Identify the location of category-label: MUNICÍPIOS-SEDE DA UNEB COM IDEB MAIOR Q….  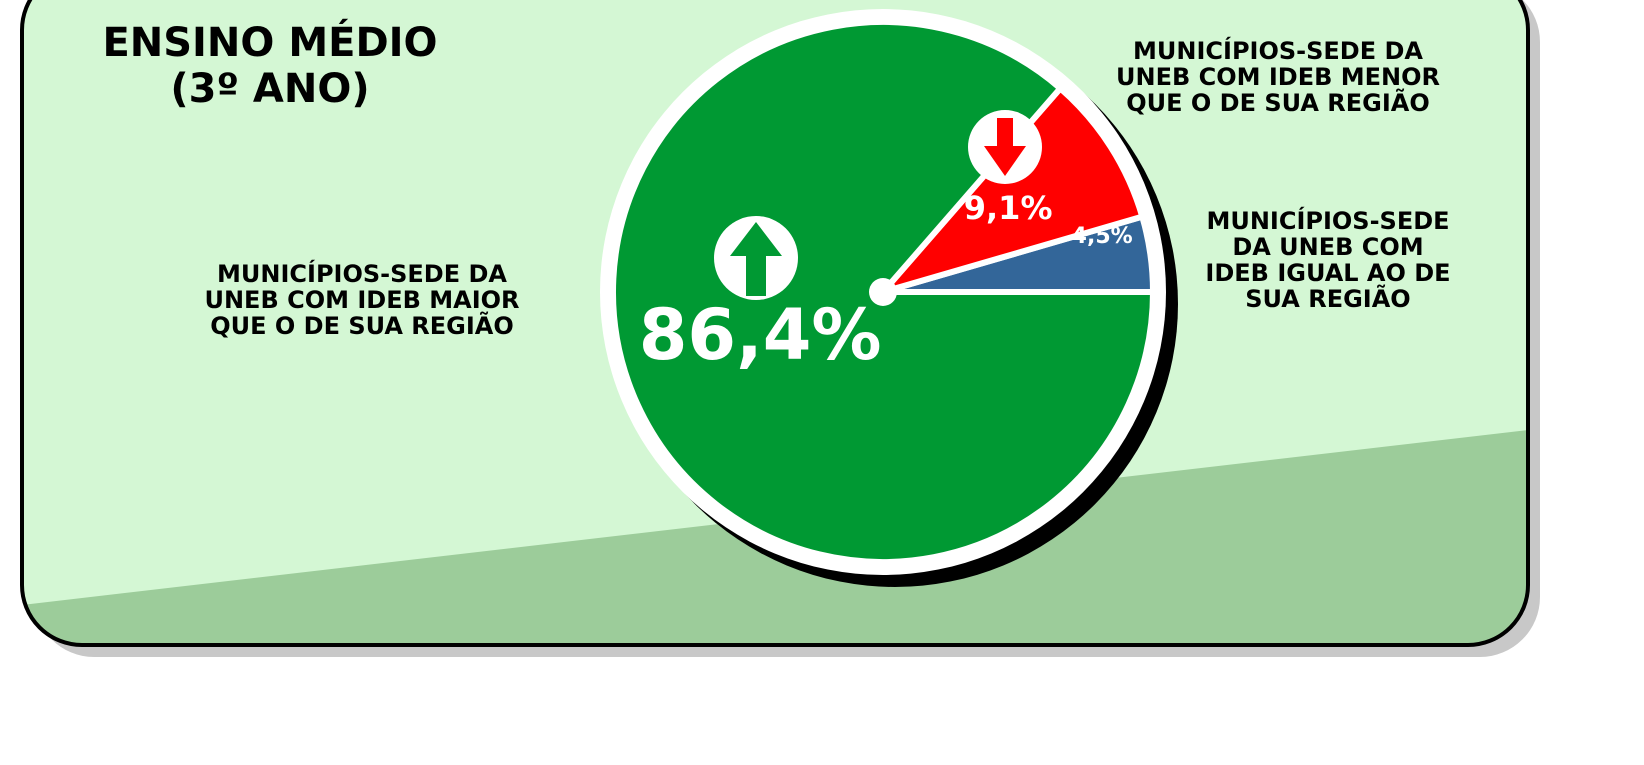
(362, 300).